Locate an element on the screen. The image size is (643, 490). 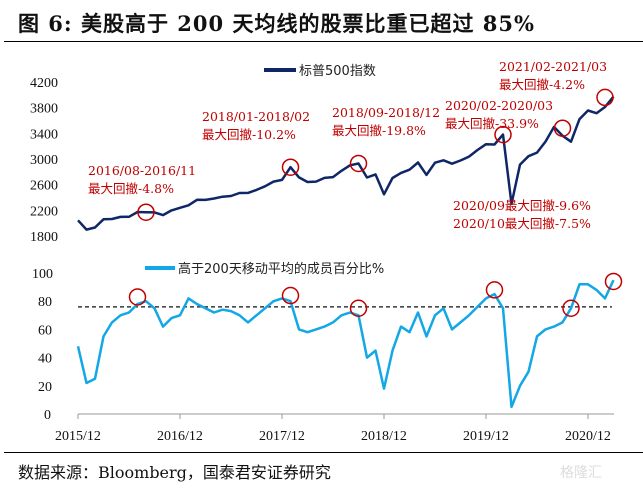
y-tick-top: 3400 is located at coordinates (44, 134).